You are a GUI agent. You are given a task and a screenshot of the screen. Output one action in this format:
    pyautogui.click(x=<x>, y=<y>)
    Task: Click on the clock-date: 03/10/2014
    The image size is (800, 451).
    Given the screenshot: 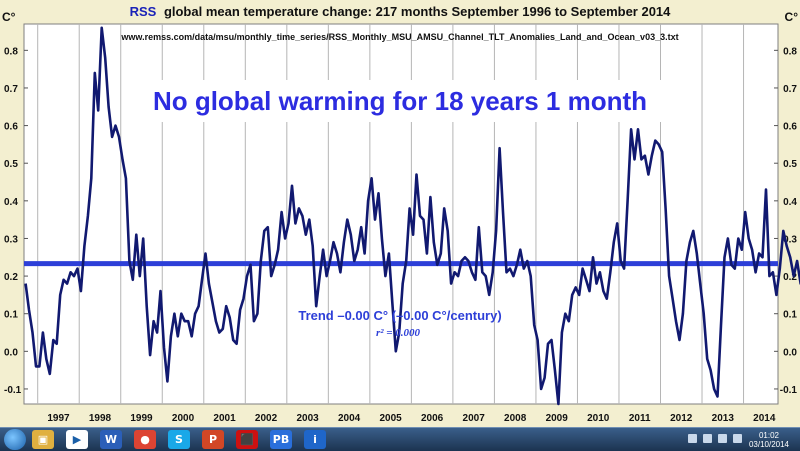 What is the action you would take?
    pyautogui.click(x=769, y=444)
    